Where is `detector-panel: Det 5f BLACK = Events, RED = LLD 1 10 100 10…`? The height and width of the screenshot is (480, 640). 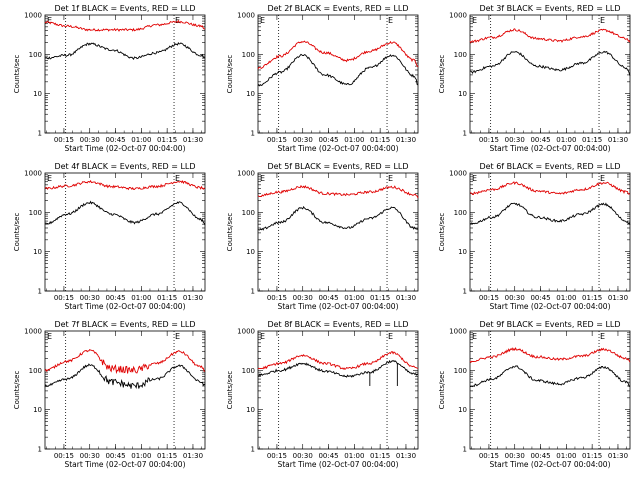 detector-panel: Det 5f BLACK = Events, RED = LLD 1 10 100 10… is located at coordinates (322, 236).